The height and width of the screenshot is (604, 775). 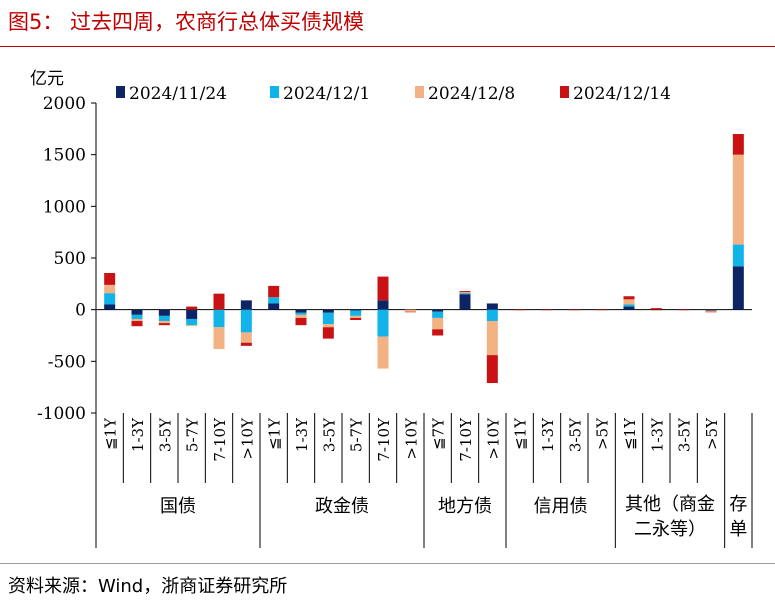 What do you see at coordinates (148, 586) in the screenshot?
I see `source-note: 资料来源：Wind，浙商证券研究所` at bounding box center [148, 586].